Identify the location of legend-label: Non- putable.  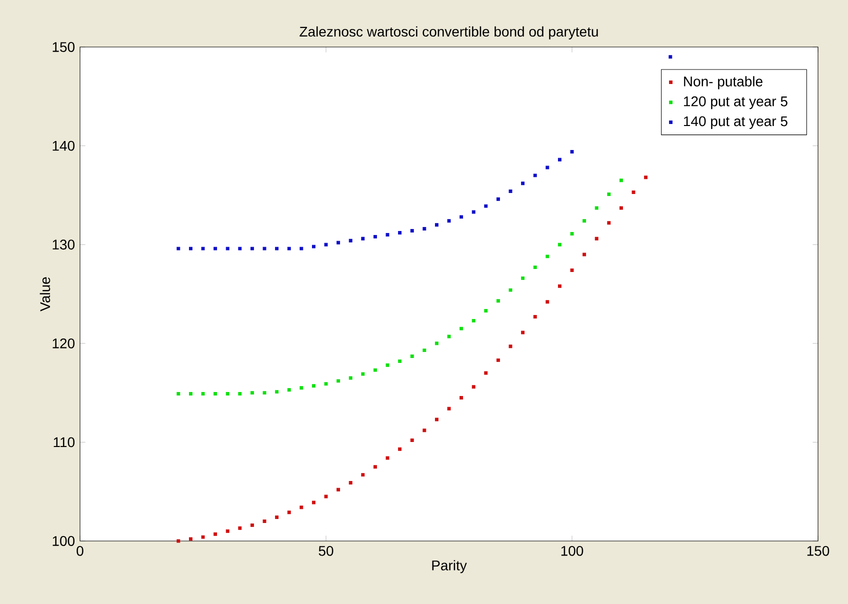
(723, 83).